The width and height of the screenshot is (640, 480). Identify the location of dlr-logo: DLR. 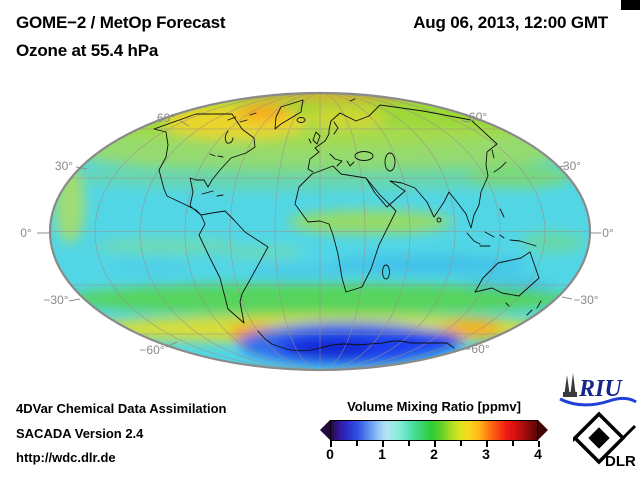
(605, 439).